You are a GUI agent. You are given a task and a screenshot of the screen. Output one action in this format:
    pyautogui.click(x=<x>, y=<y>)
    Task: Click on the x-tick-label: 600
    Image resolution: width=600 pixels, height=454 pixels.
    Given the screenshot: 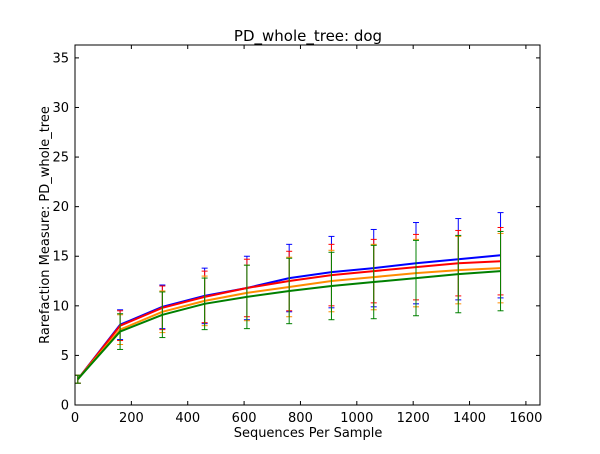 What is the action you would take?
    pyautogui.click(x=244, y=418)
    